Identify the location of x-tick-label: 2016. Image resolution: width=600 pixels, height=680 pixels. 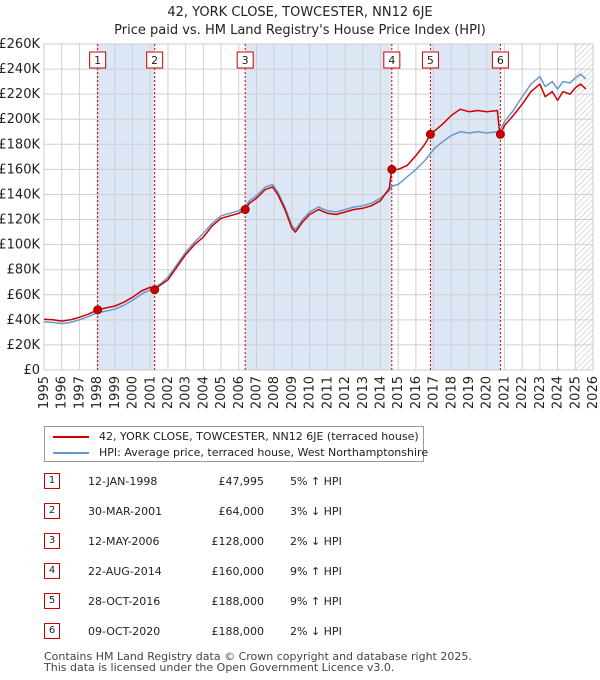
(416, 392).